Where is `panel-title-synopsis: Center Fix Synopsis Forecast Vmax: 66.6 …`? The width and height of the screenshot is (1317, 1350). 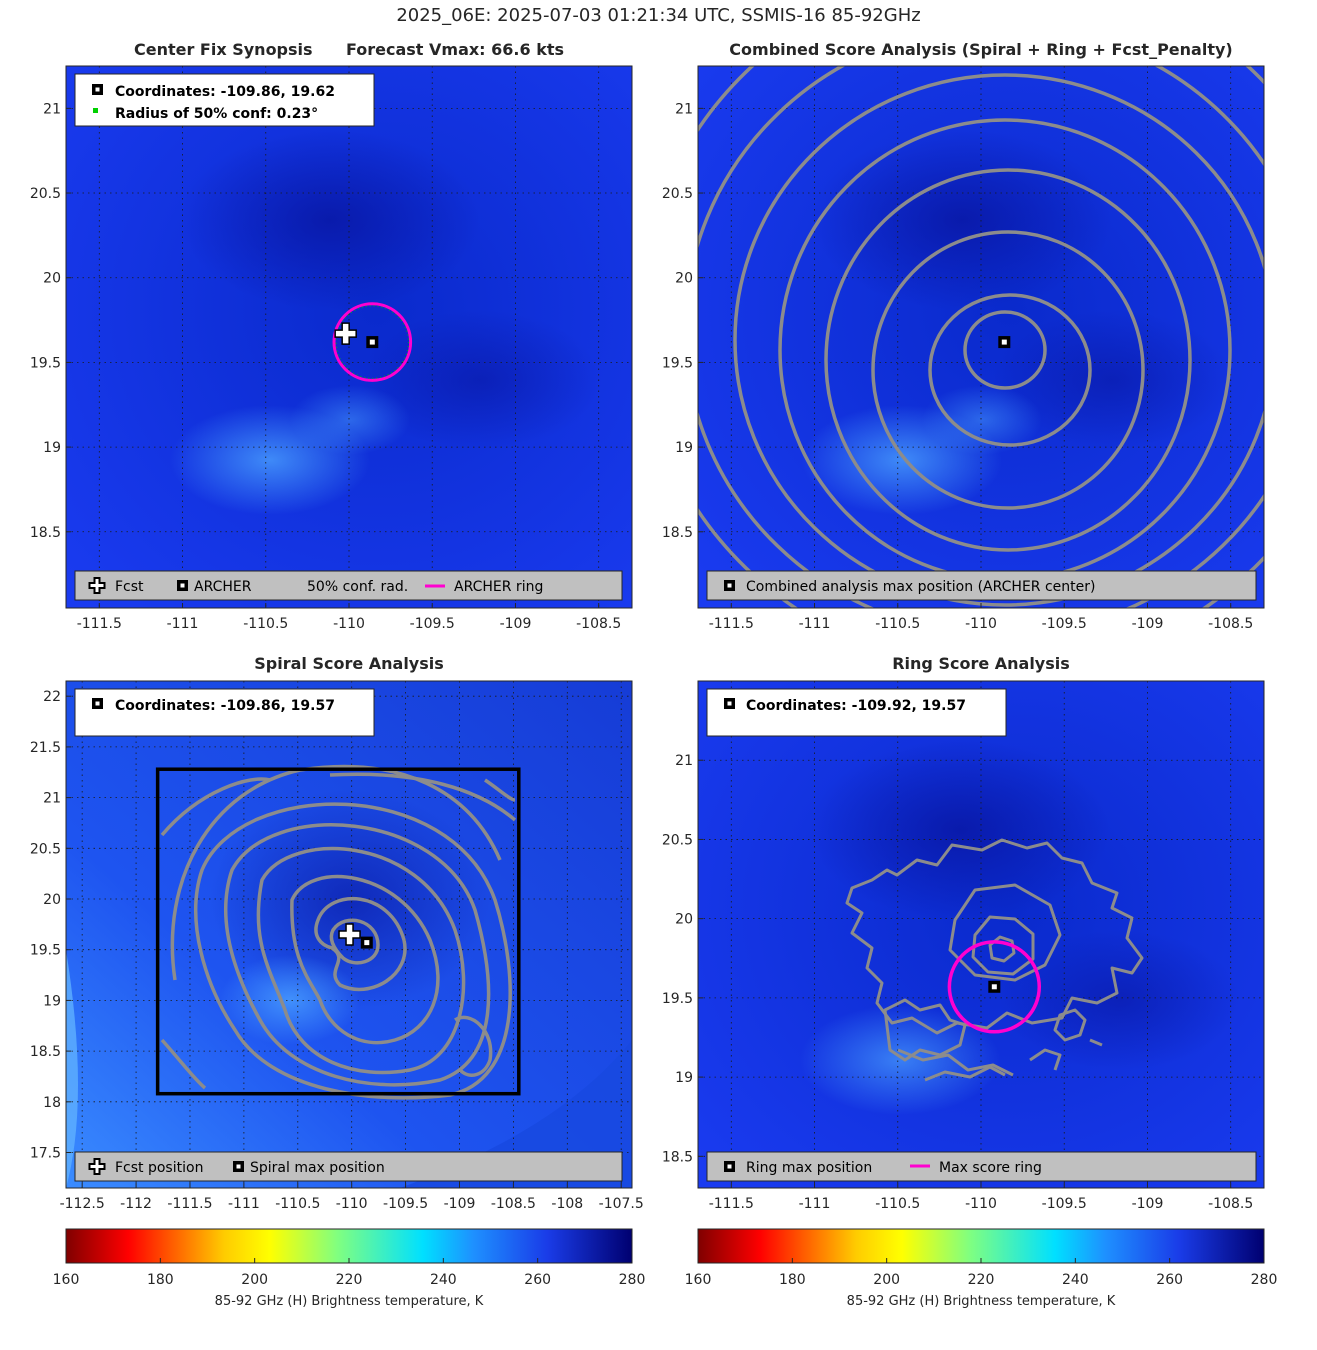
panel-title-synopsis: Center Fix Synopsis Forecast Vmax: 66.6 … is located at coordinates (349, 49).